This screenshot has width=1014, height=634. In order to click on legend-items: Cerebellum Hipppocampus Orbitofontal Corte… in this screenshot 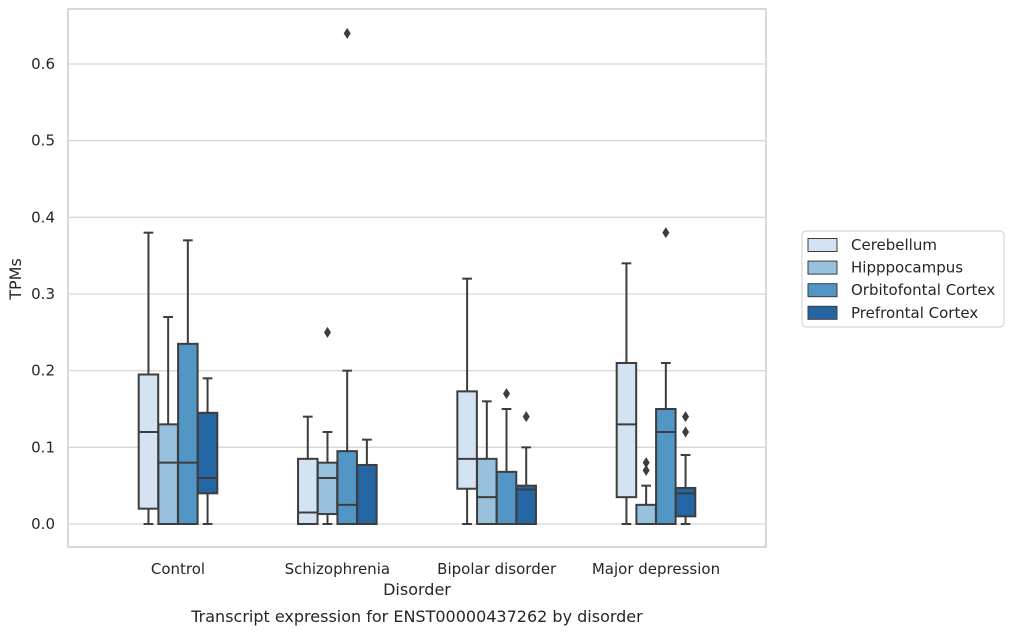, I will do `click(901, 279)`.